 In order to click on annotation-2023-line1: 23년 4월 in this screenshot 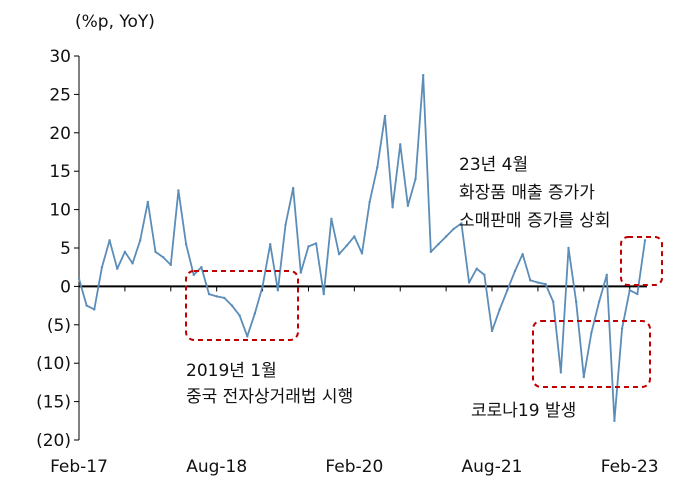, I will do `click(493, 165)`.